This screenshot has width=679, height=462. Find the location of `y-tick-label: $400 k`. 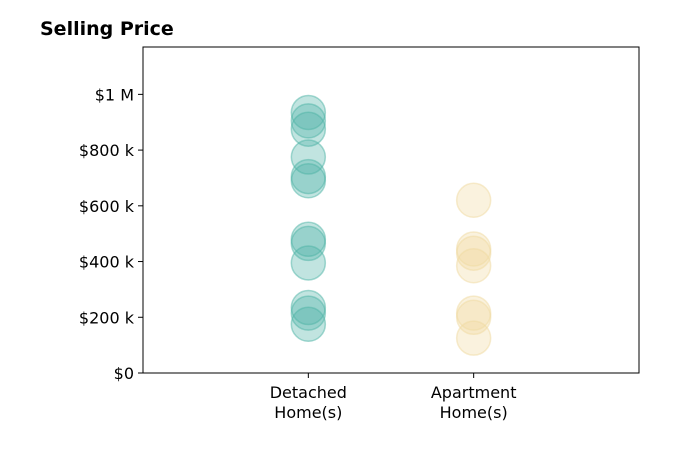

y-tick-label: $400 k is located at coordinates (107, 262).